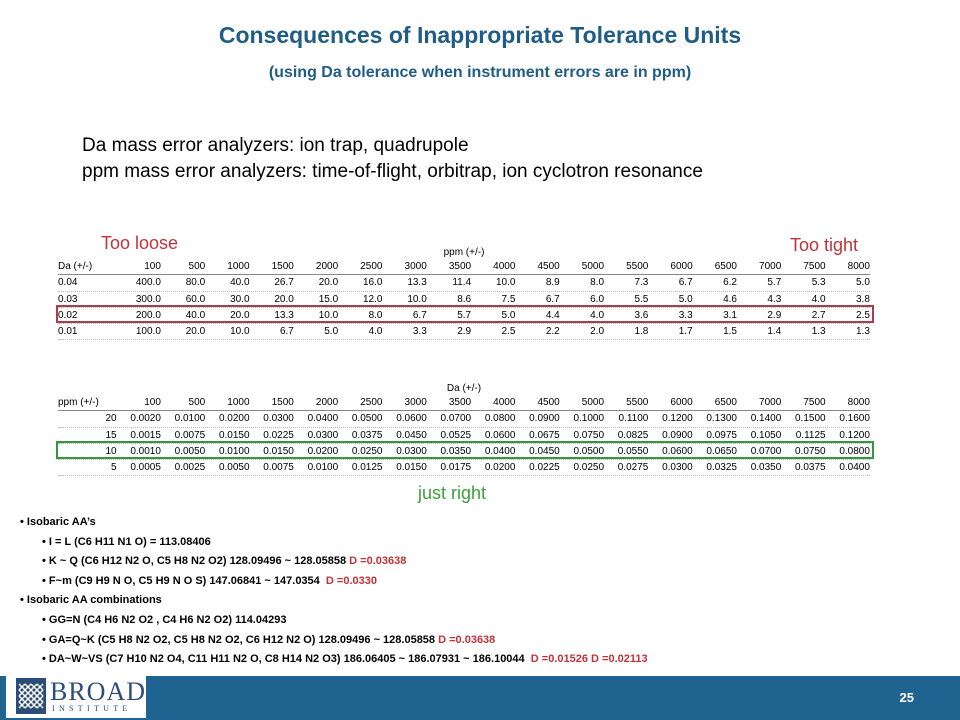 This screenshot has width=960, height=720. What do you see at coordinates (456, 435) in the screenshot?
I see `table-cell: 0.0525` at bounding box center [456, 435].